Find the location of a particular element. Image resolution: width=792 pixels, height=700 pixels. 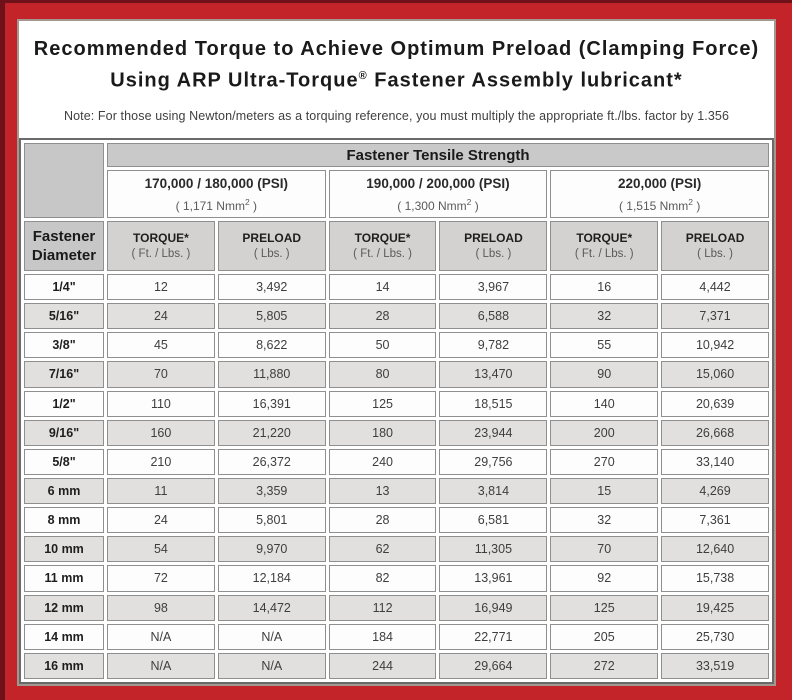

value-cell: 9,782 is located at coordinates (493, 345).